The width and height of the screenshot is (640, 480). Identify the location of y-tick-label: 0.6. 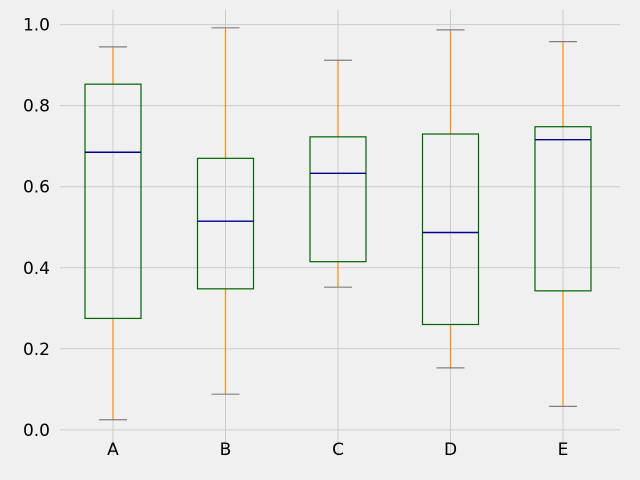
(36, 188).